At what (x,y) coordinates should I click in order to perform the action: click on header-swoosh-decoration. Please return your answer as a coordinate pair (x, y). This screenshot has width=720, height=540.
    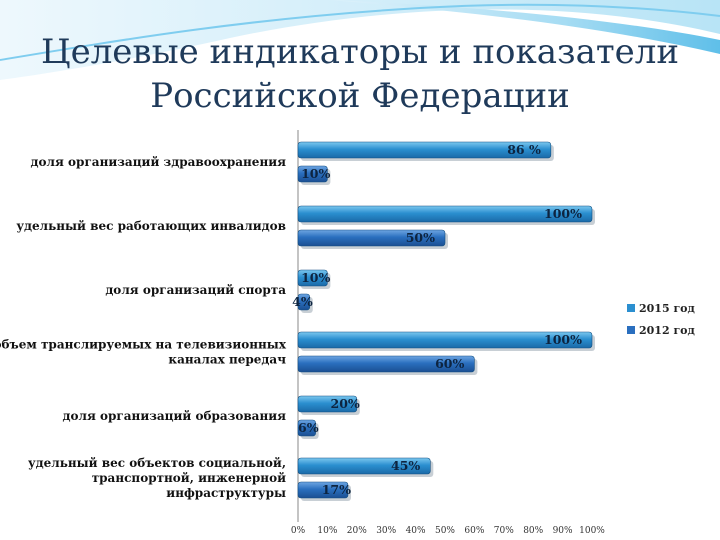
    Looking at the image, I should click on (360, 40).